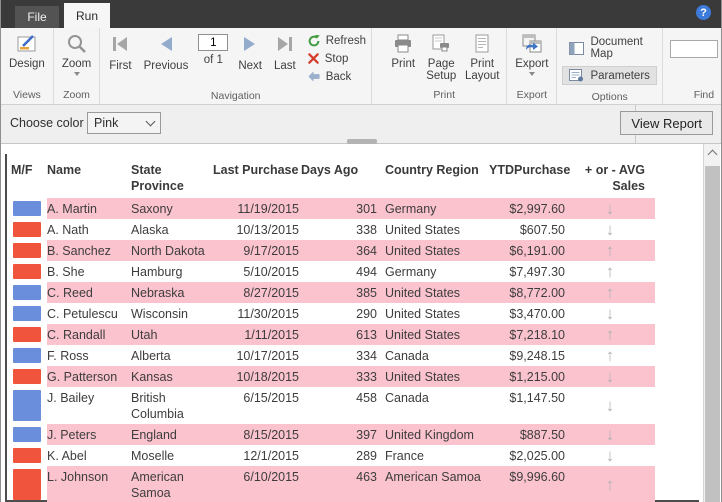 The image size is (722, 502). I want to click on cell-ytd-purchase: $3,470.00, so click(537, 313).